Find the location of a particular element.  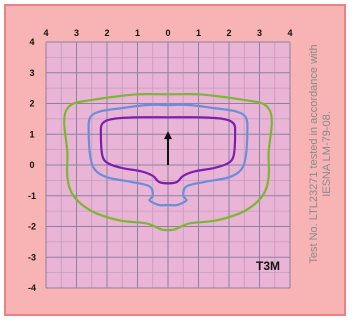

y-tick-label: -1 is located at coordinates (32, 196).